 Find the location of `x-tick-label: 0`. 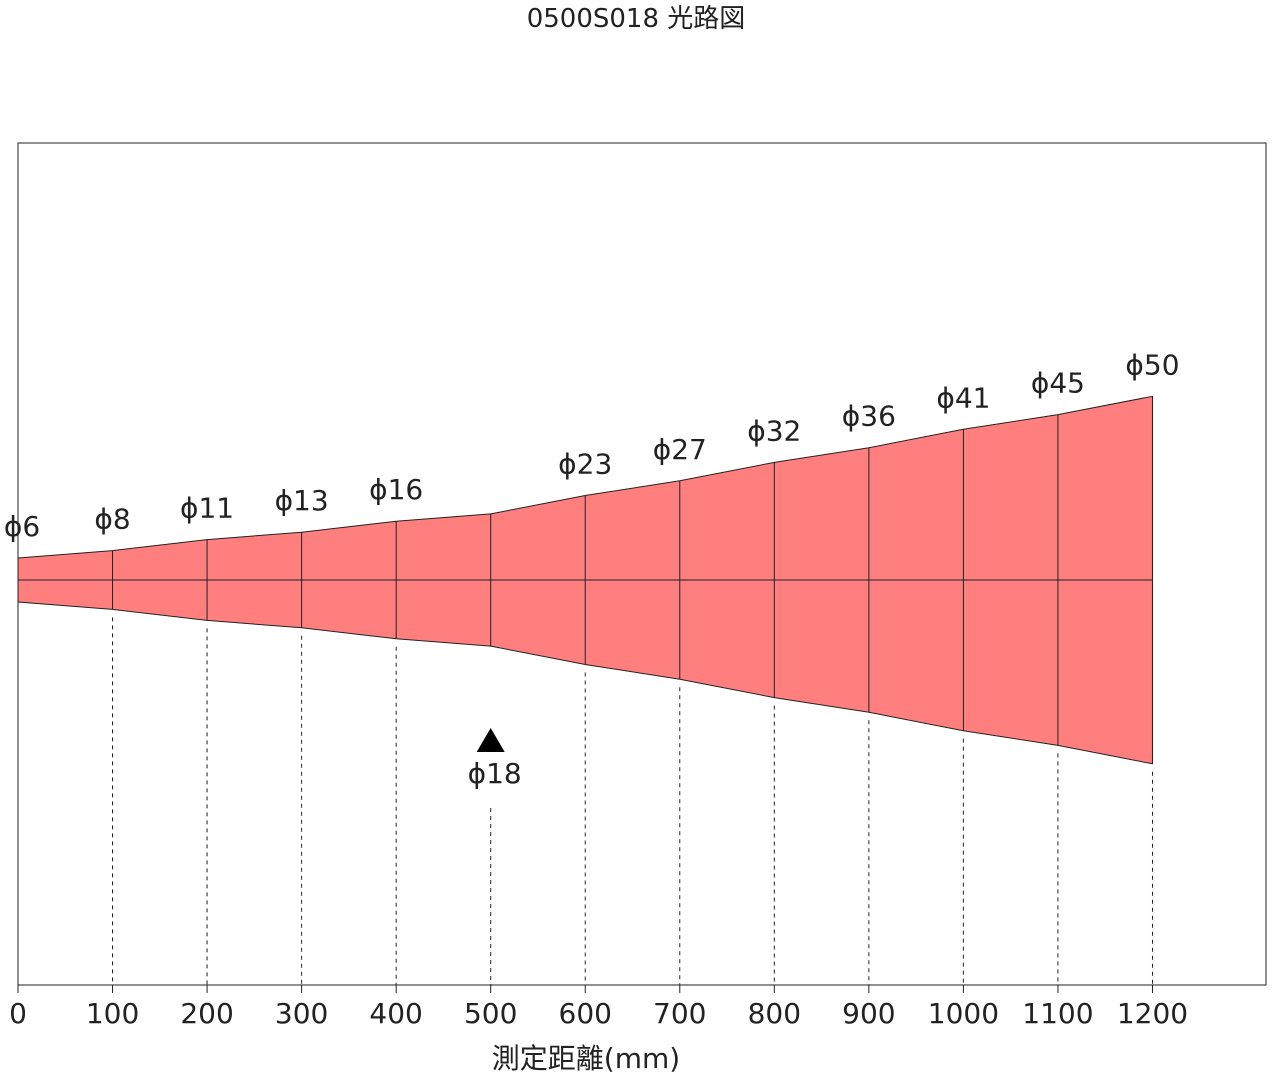

x-tick-label: 0 is located at coordinates (18, 1013).